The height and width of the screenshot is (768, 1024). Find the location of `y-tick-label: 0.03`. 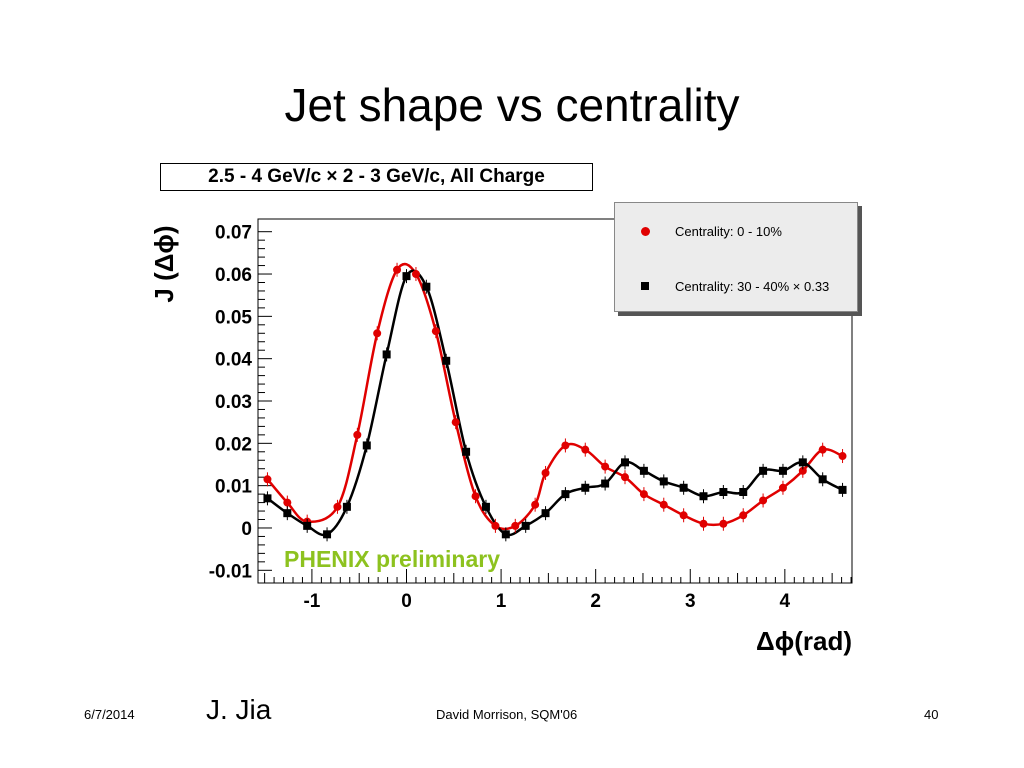

y-tick-label: 0.03 is located at coordinates (233, 402).